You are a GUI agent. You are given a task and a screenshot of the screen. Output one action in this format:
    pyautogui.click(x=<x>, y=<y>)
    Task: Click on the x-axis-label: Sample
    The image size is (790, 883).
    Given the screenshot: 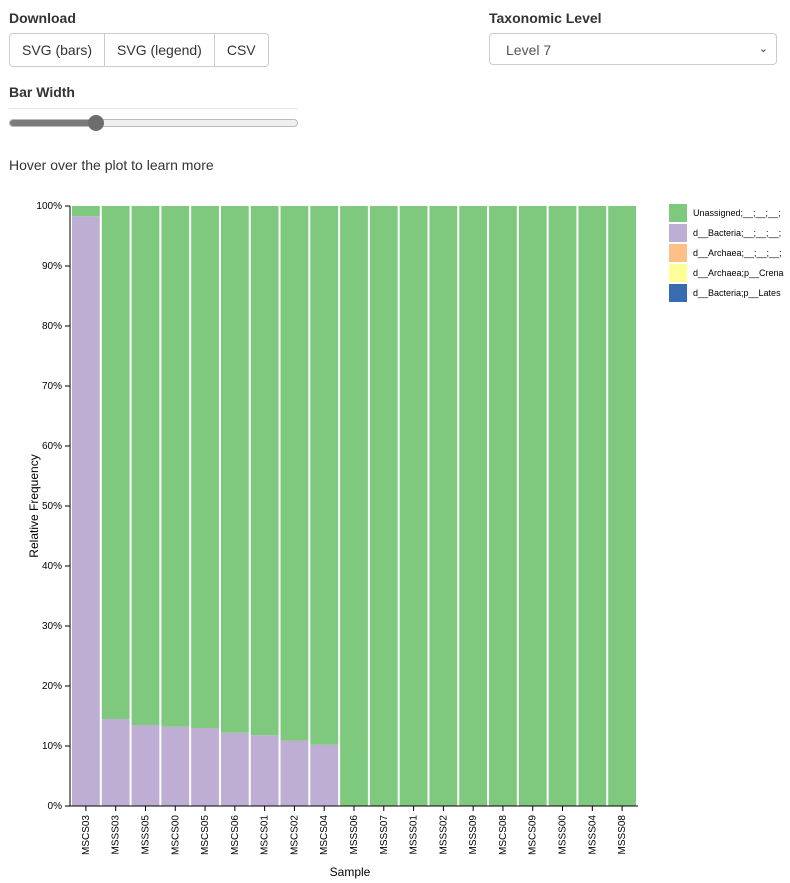 What is the action you would take?
    pyautogui.click(x=350, y=872)
    